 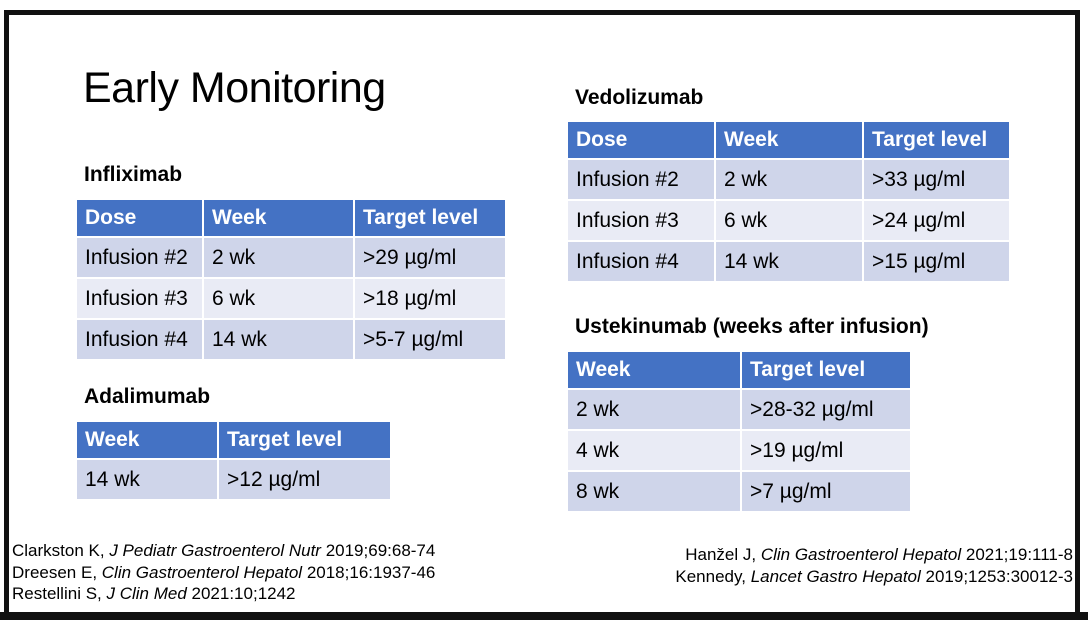 I want to click on citation-ref: 2019;1253:30012-3, so click(x=996, y=576).